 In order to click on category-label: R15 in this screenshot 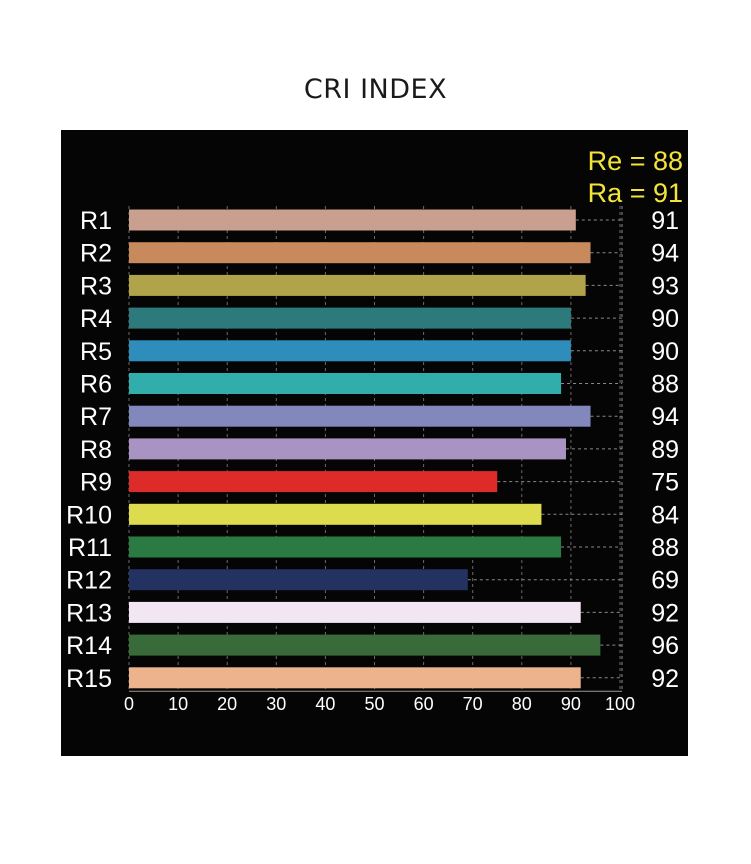, I will do `click(89, 679)`.